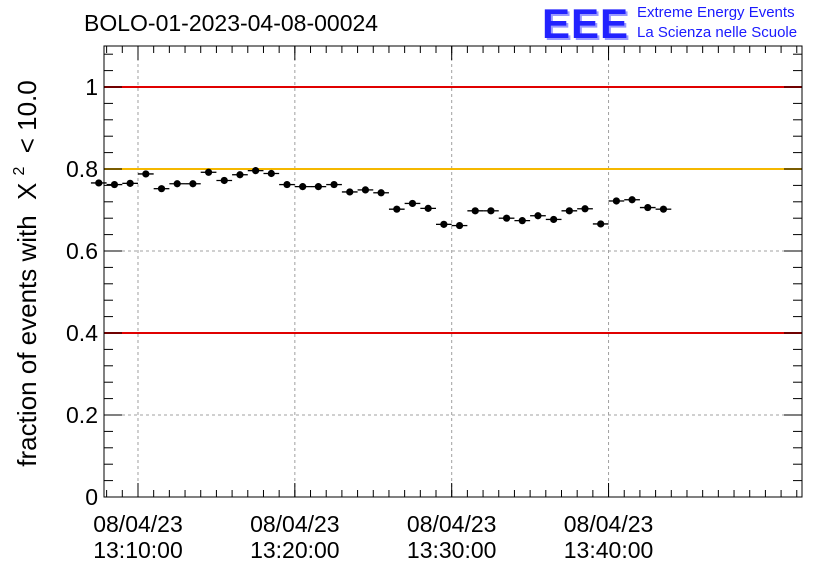  What do you see at coordinates (609, 550) in the screenshot?
I see `x-tick-label-time: 13:40:00` at bounding box center [609, 550].